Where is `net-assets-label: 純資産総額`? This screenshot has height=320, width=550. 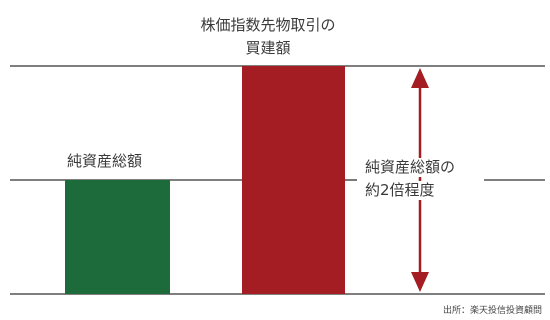 net-assets-label: 純資産総額 is located at coordinates (105, 161).